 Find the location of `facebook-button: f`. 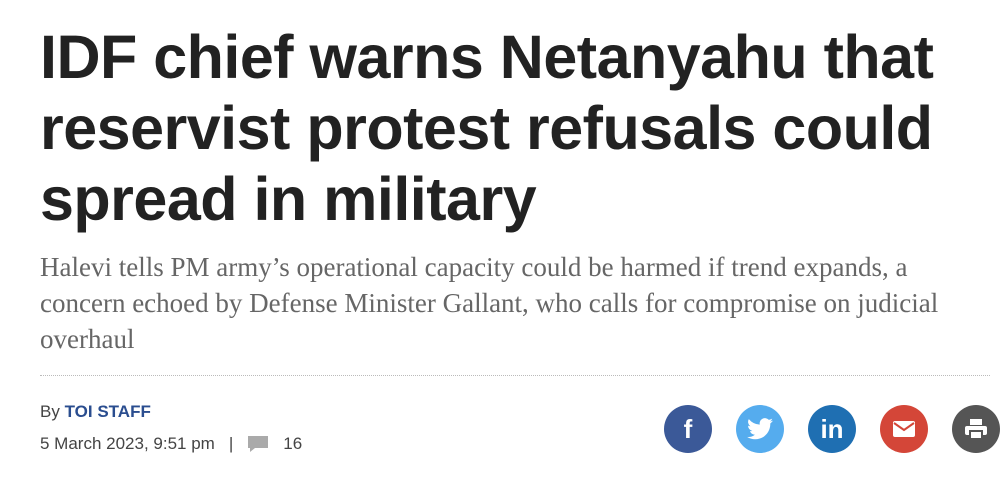

facebook-button: f is located at coordinates (688, 429).